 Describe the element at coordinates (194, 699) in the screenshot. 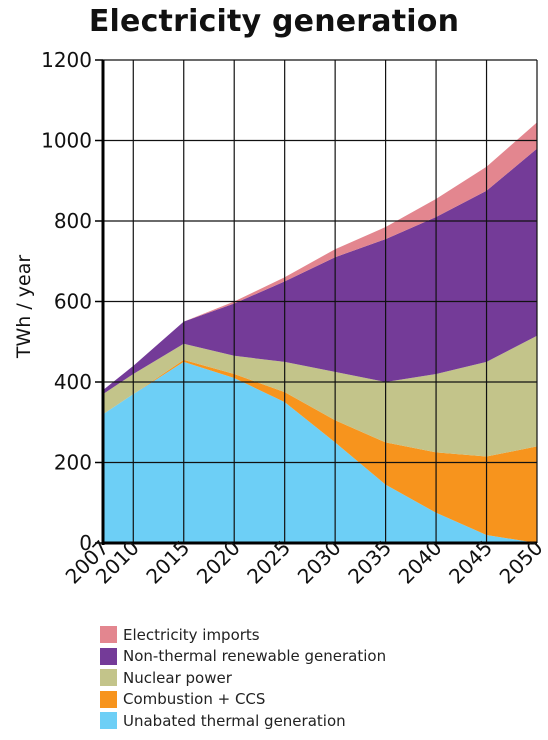

I see `legend-label: Combustion + CCS` at that location.